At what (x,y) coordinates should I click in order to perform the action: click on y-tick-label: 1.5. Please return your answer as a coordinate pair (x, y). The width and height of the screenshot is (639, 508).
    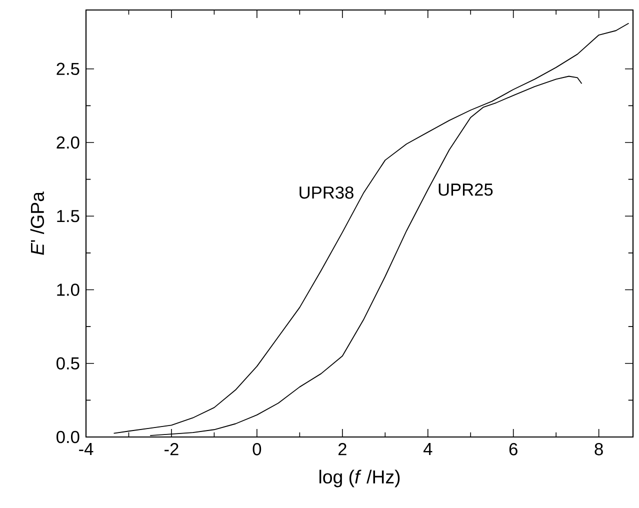
    Looking at the image, I should click on (68, 216).